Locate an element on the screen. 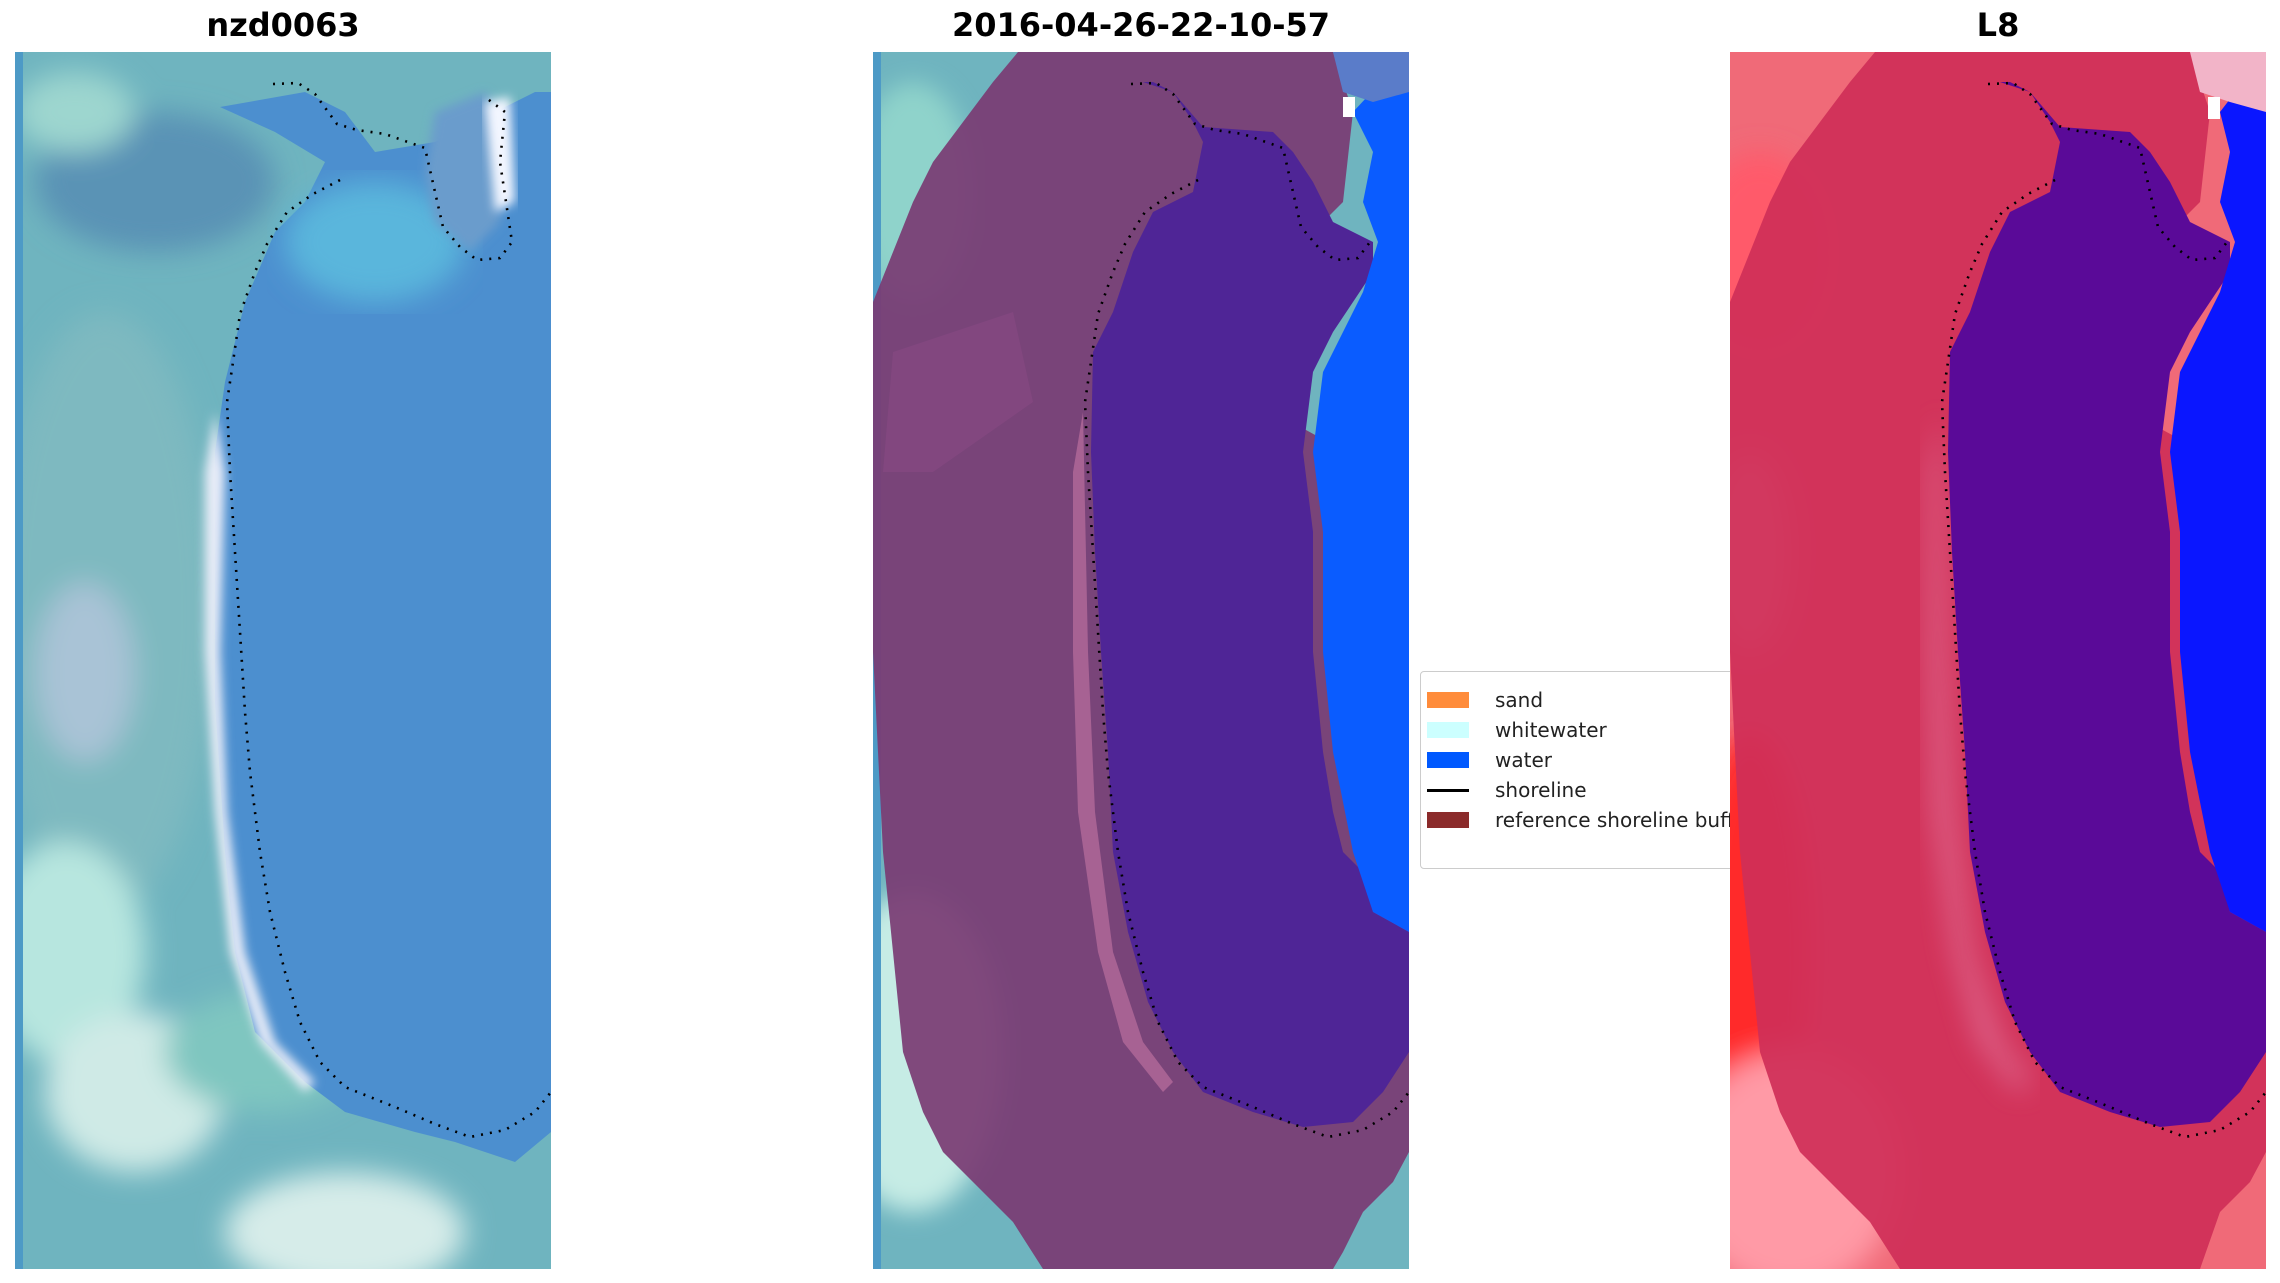  sand-swatch is located at coordinates (1448, 700).